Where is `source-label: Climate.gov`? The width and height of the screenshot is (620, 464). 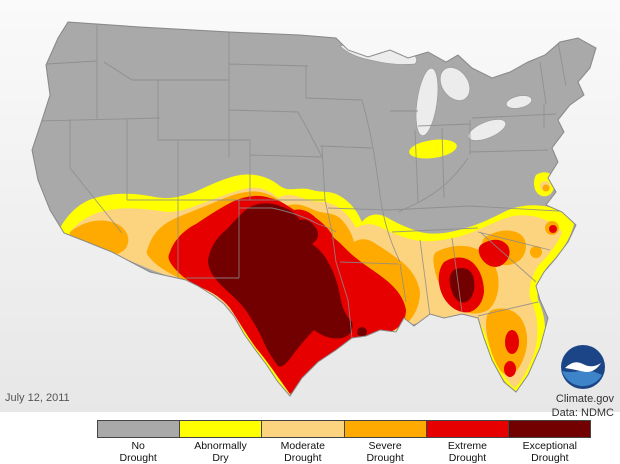 source-label: Climate.gov is located at coordinates (584, 399).